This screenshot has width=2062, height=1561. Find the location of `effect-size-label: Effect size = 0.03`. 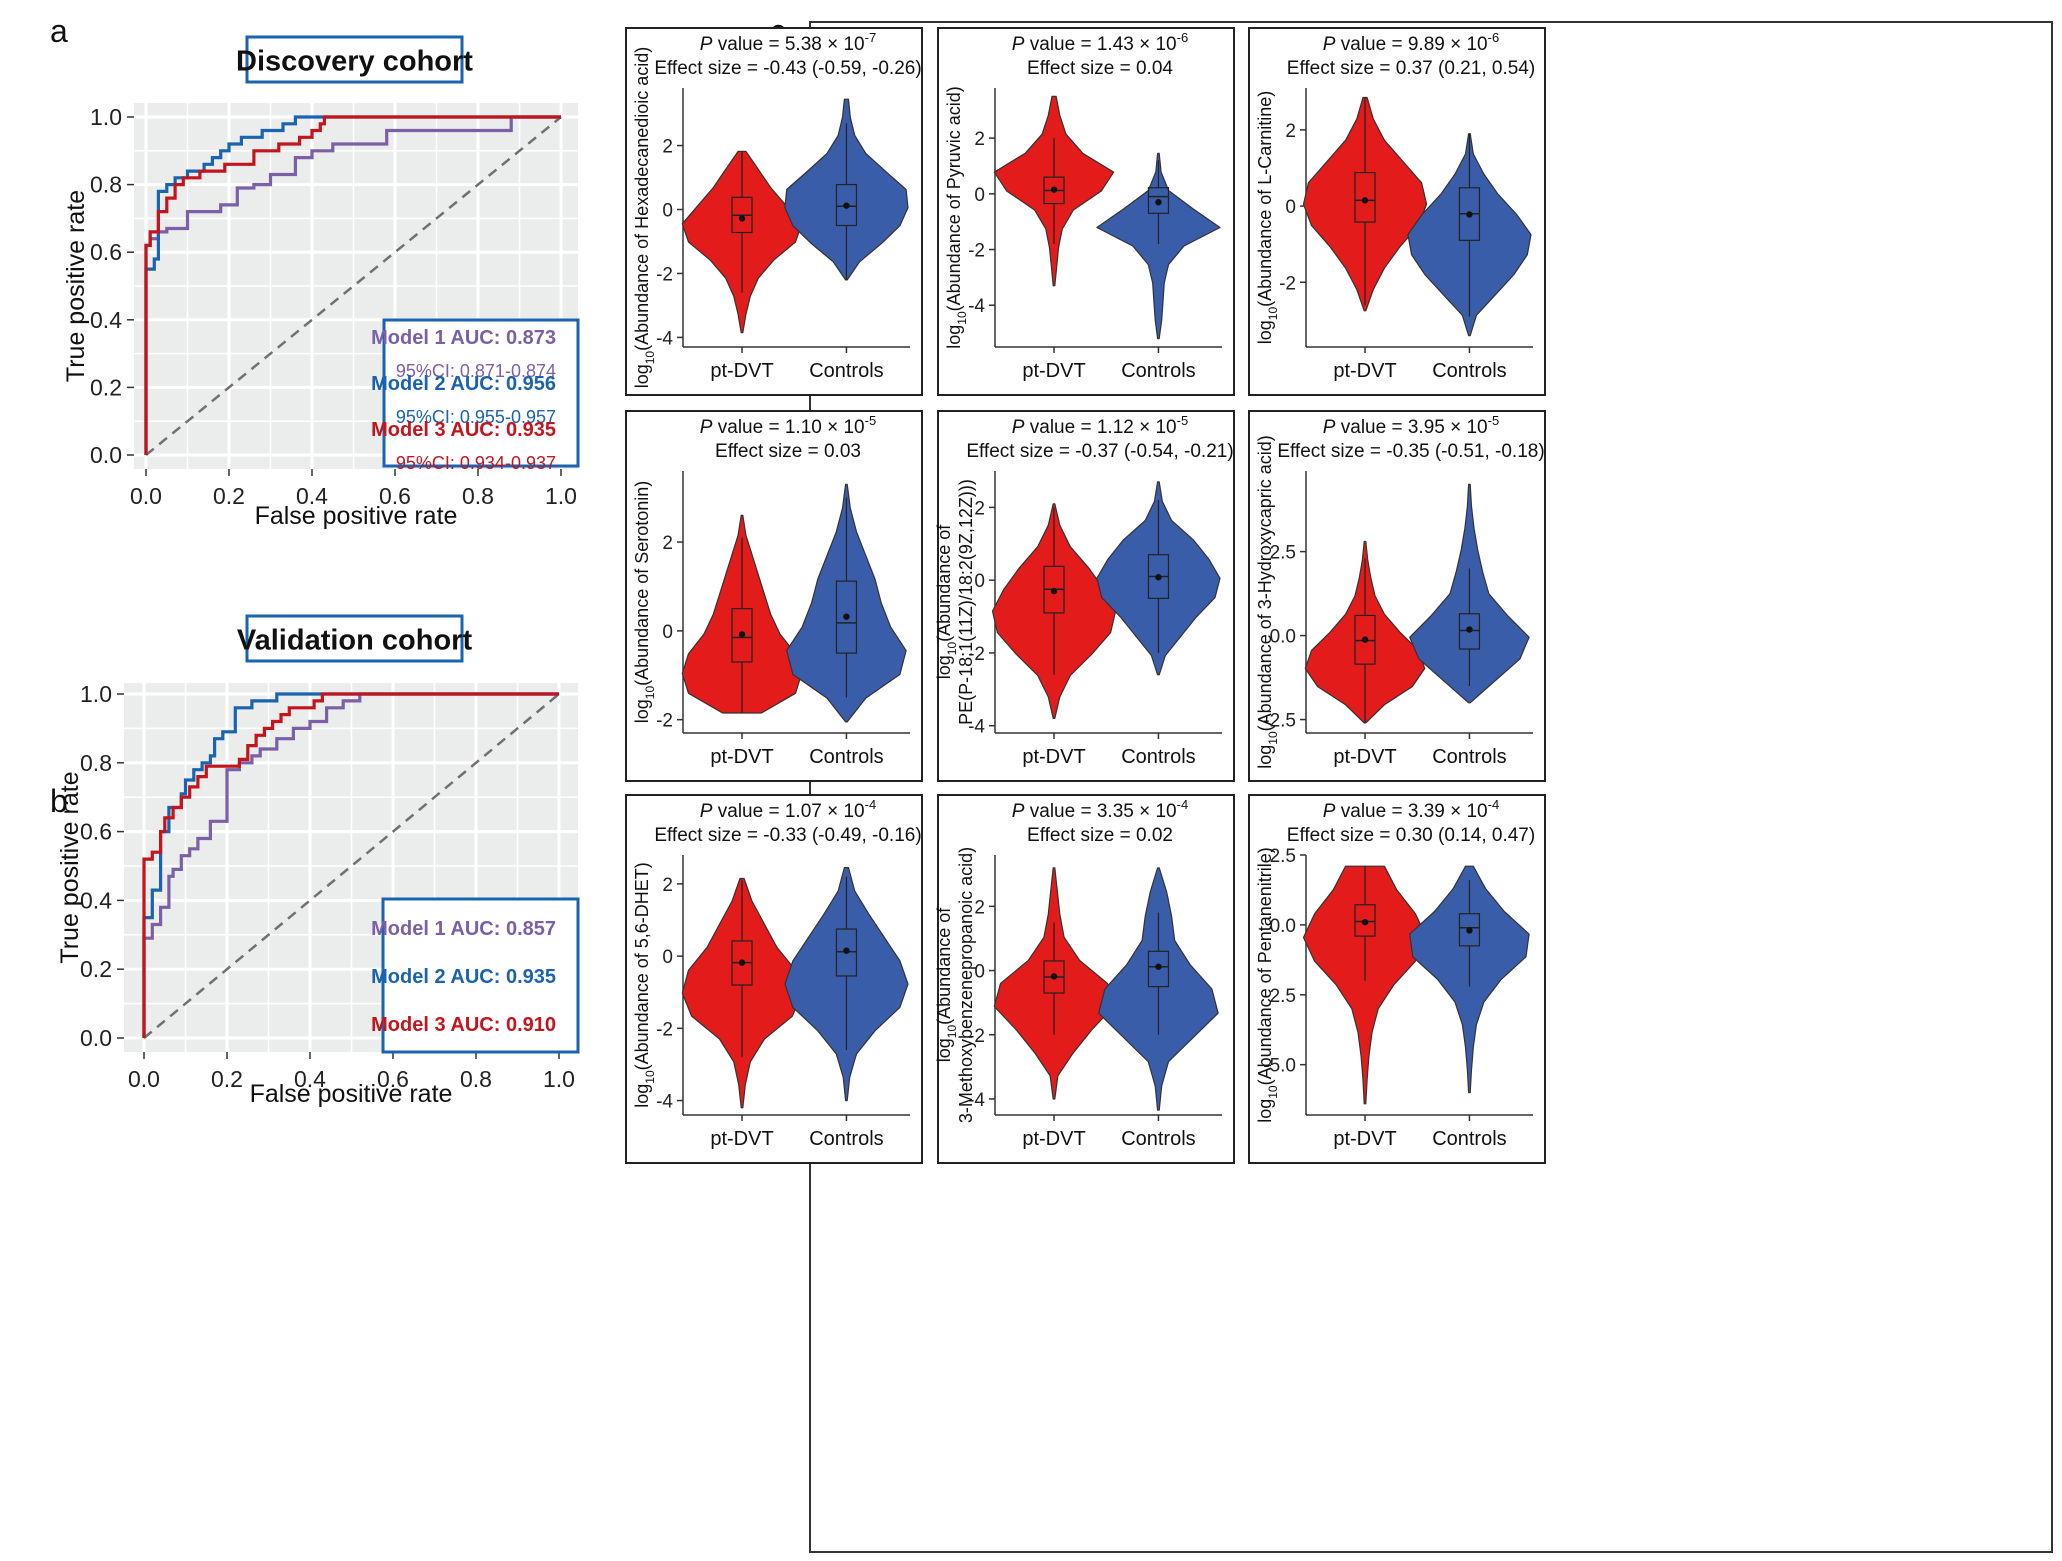

effect-size-label: Effect size = 0.03 is located at coordinates (788, 451).